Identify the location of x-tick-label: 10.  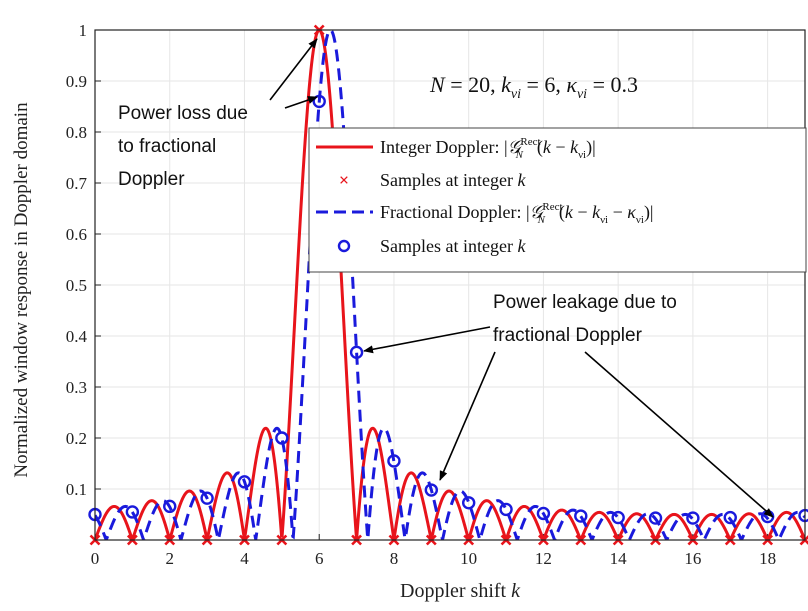
(468, 558).